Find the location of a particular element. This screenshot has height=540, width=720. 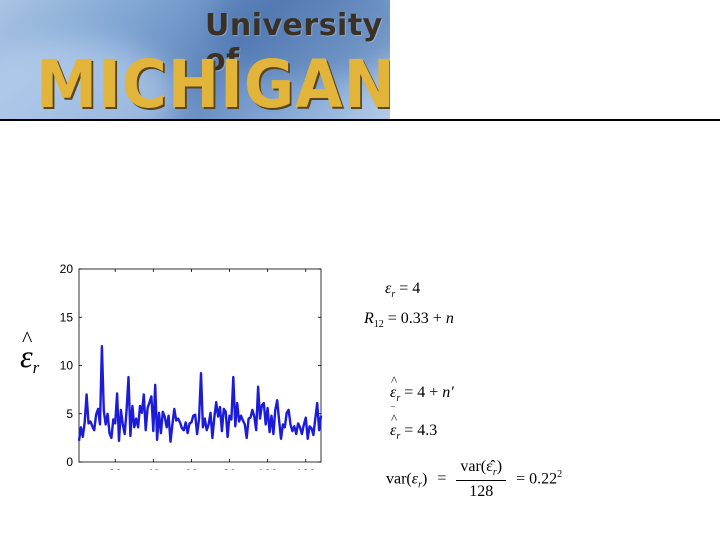

logo-university-of: University of is located at coordinates (294, 43).